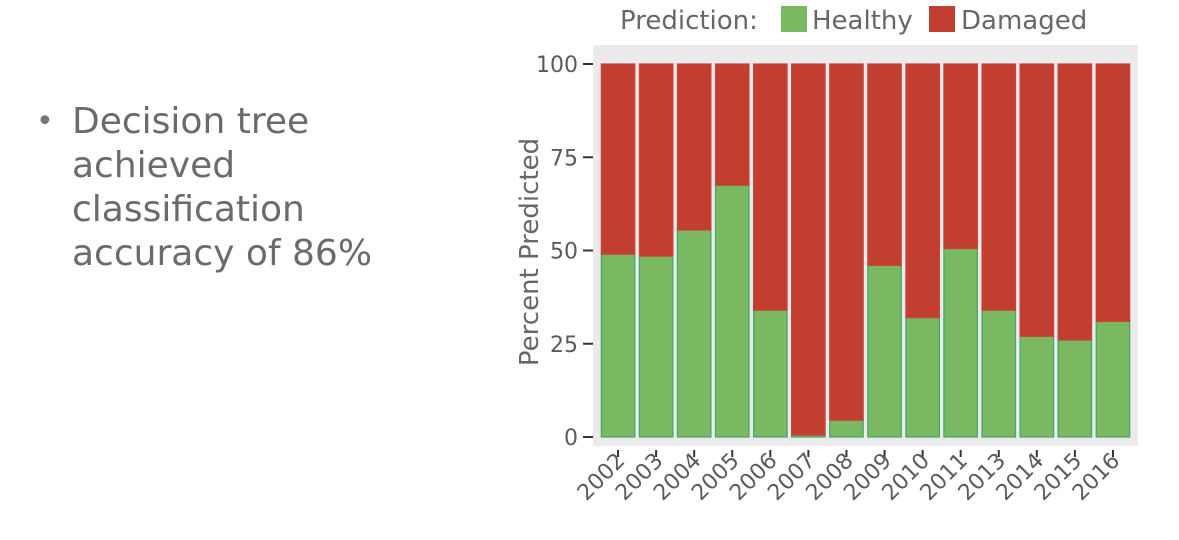  What do you see at coordinates (618, 345) in the screenshot?
I see `bar-healthy-2002` at bounding box center [618, 345].